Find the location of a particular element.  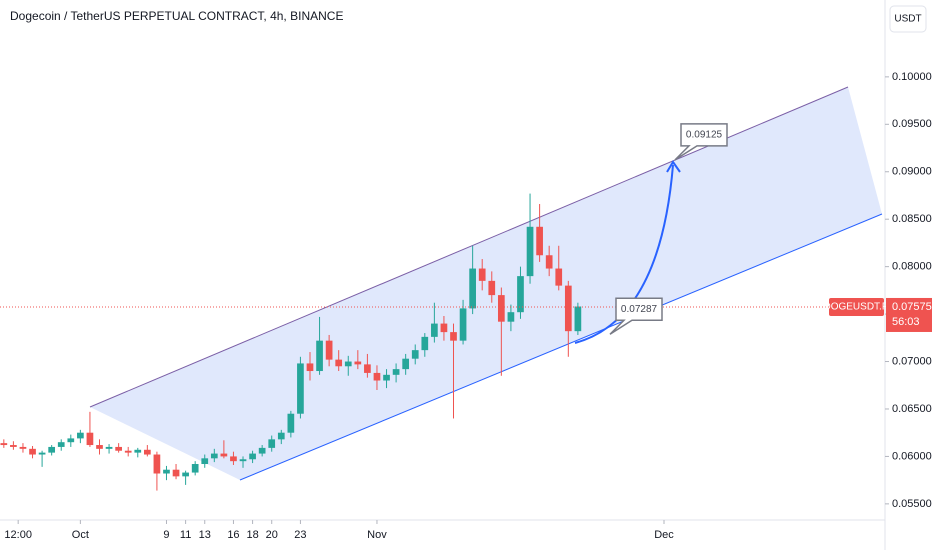

y-tick-label: 0.09000 is located at coordinates (912, 172).